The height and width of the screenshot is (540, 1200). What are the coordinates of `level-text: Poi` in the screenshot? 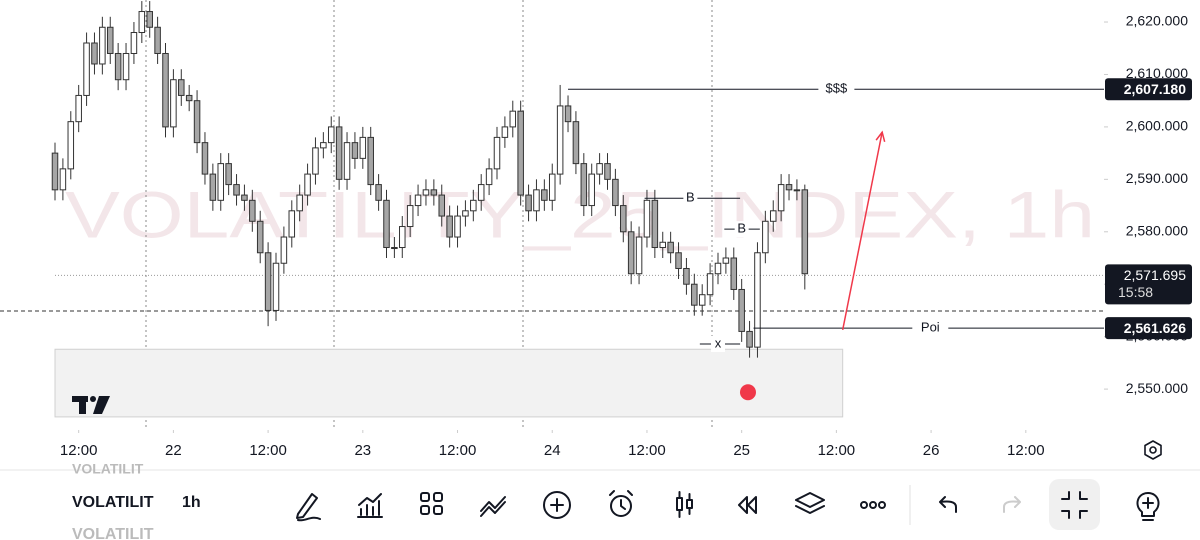 It's located at (930, 327).